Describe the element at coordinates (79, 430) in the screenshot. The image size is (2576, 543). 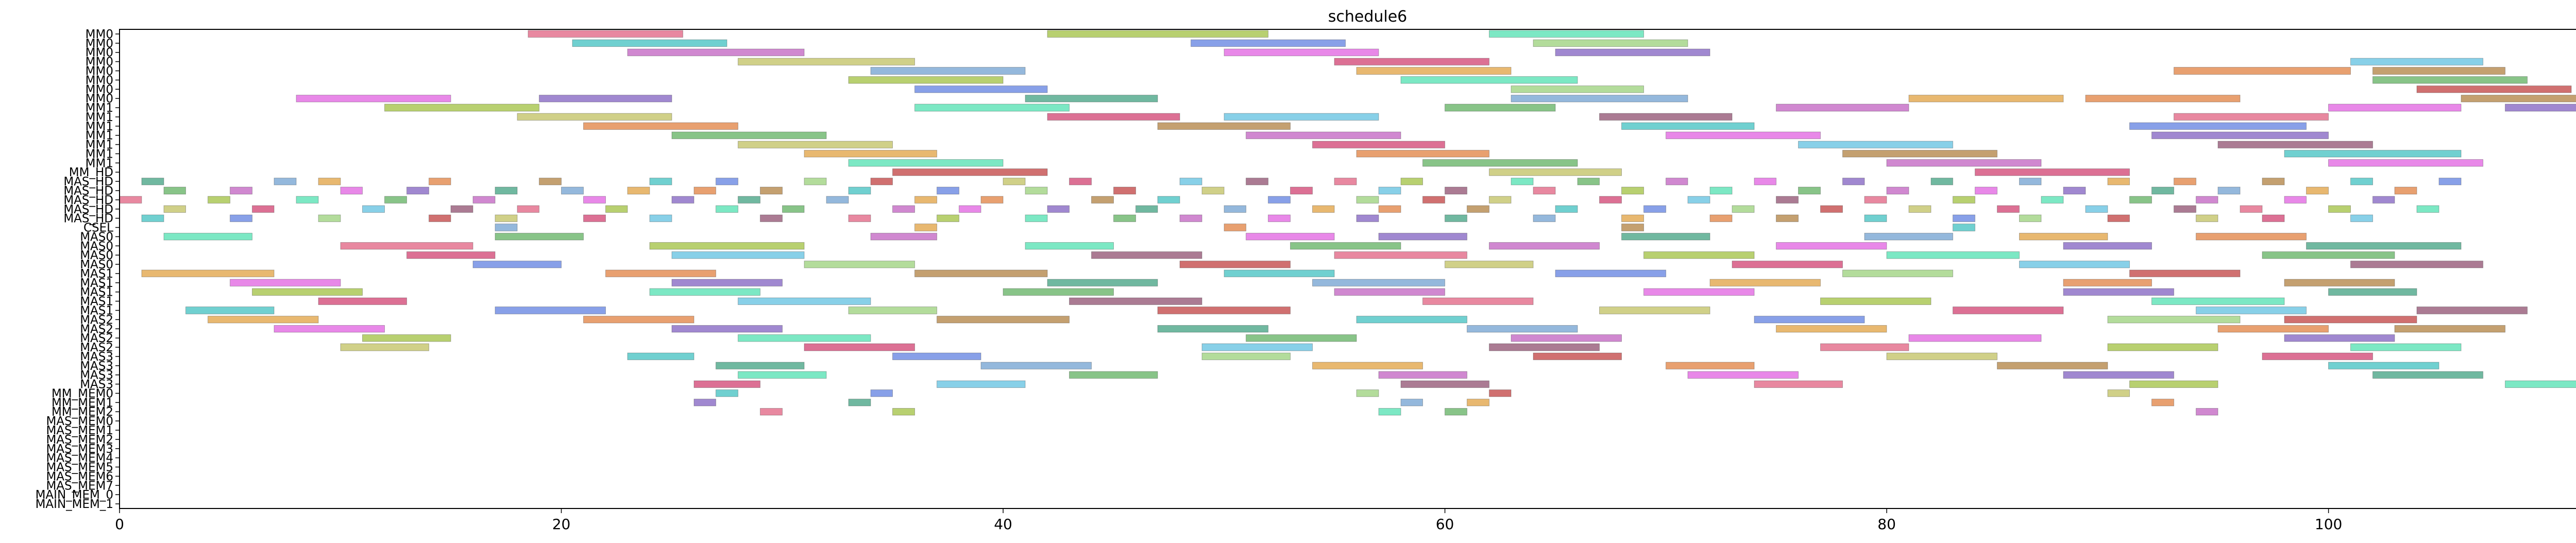
I see `y-tick-label: MAS_MEM1` at that location.